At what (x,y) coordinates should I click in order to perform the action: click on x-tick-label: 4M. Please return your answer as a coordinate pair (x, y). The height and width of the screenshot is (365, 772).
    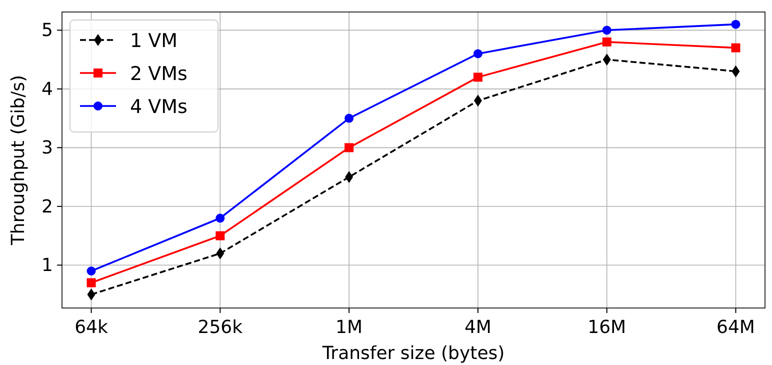
    Looking at the image, I should click on (478, 327).